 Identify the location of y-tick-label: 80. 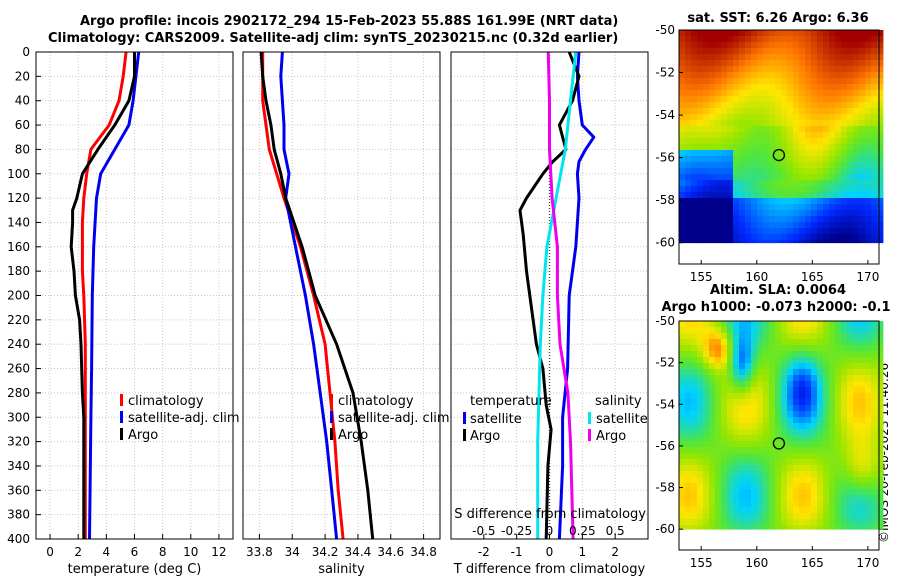
(22, 149).